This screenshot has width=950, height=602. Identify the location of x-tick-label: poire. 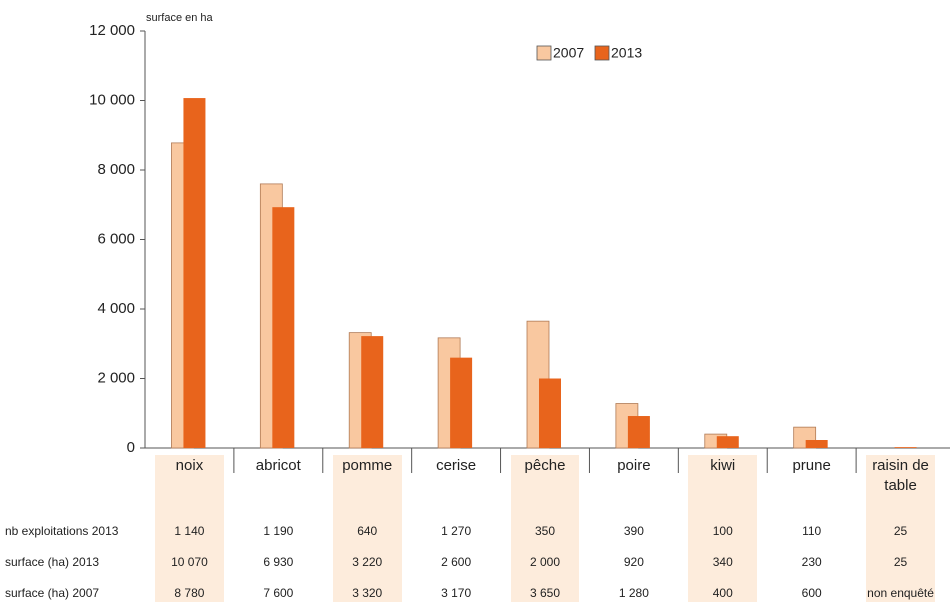
(634, 465).